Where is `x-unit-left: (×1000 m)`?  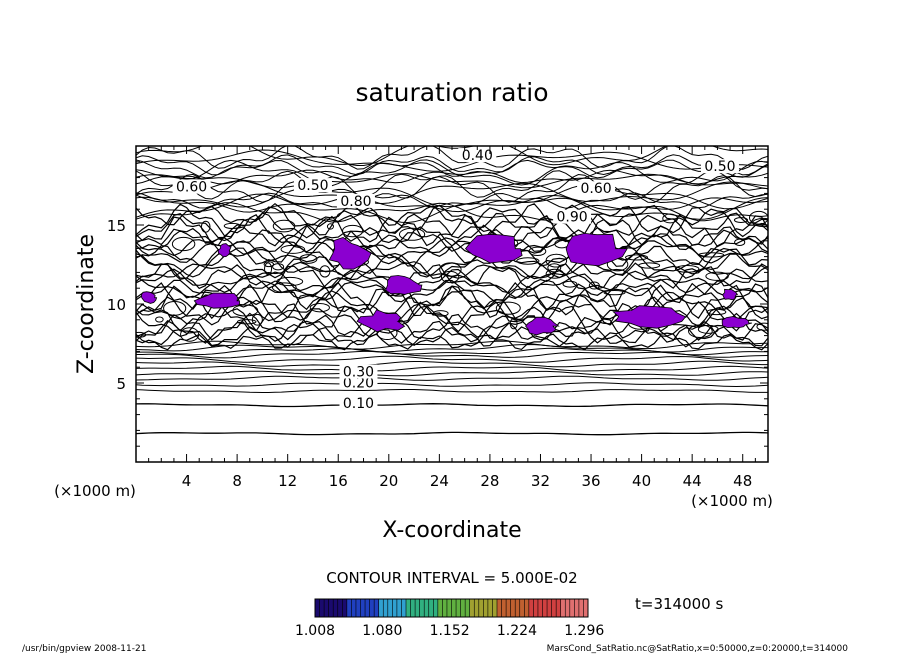 x-unit-left: (×1000 m) is located at coordinates (95, 491).